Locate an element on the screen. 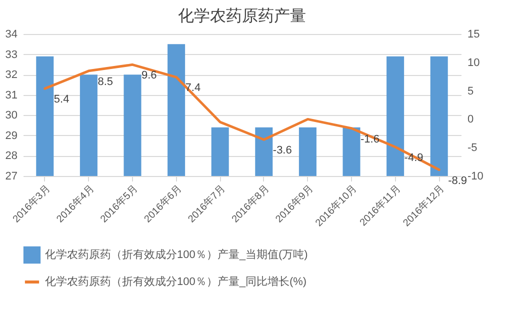  y2-tick-label: -5 is located at coordinates (473, 148).